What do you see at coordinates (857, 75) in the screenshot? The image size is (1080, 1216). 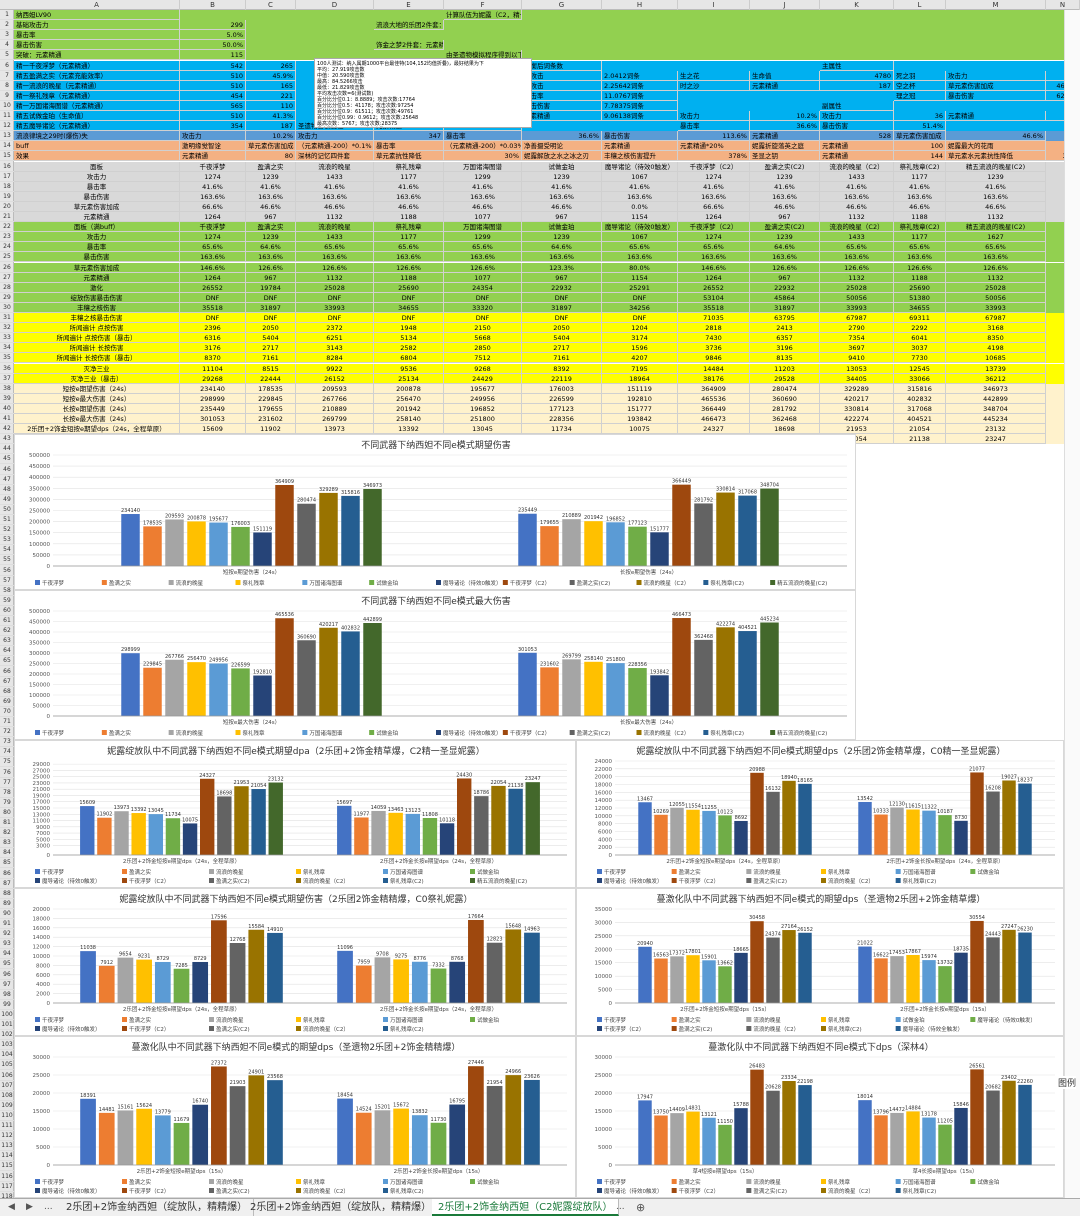 I see `cell-k7: 4780` at bounding box center [857, 75].